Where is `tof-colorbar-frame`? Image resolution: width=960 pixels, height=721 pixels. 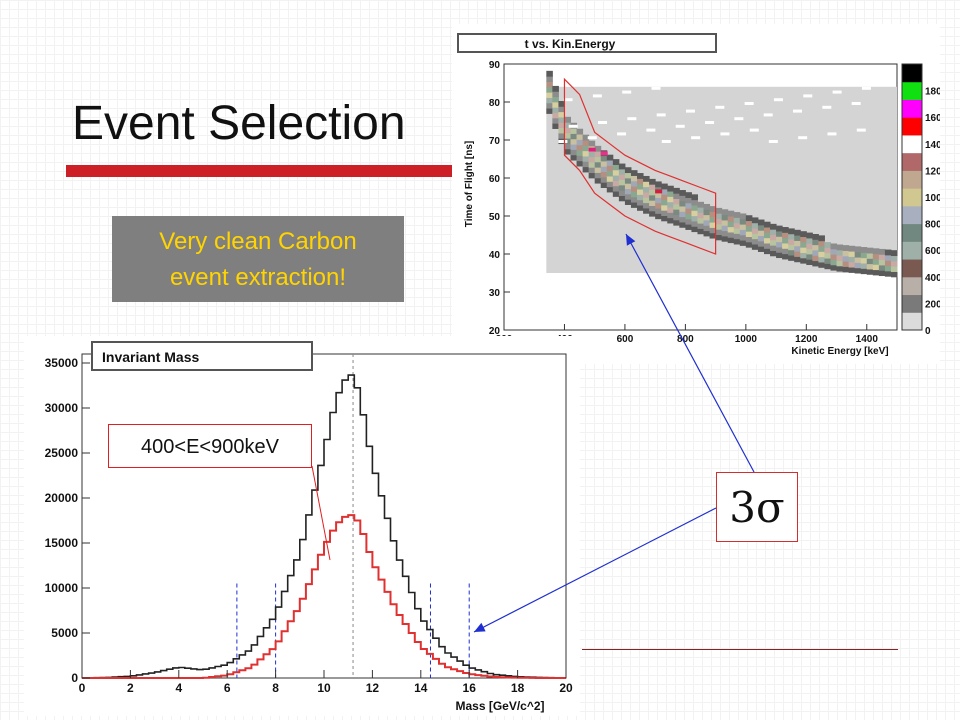
tof-colorbar-frame is located at coordinates (912, 197).